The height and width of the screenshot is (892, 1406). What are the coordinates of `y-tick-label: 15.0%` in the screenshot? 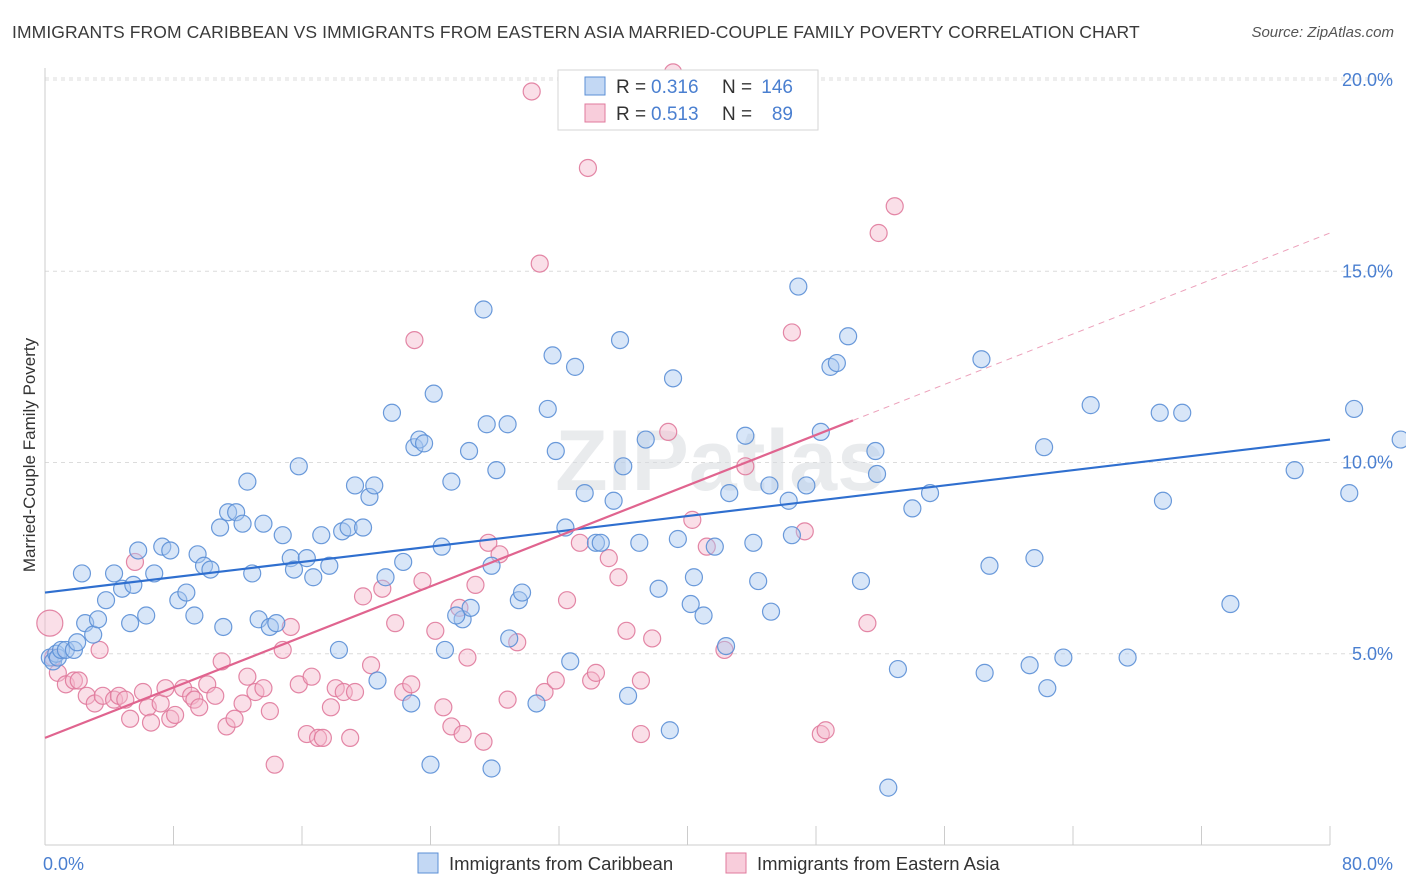 It's located at (1367, 271).